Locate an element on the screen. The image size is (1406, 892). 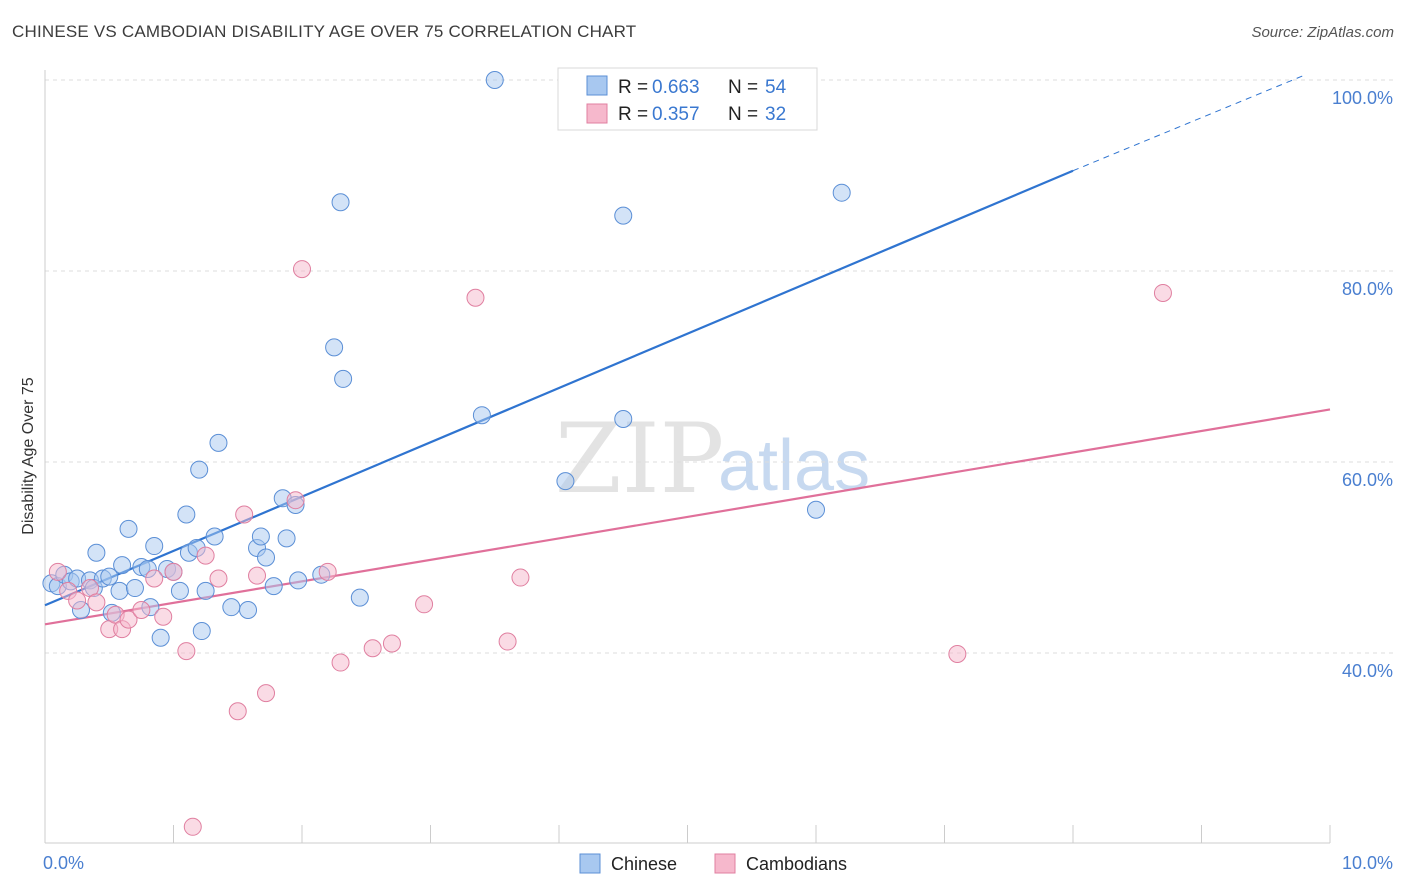
top-legend: R = 0.663 N = 54 R = 0.357 N = 32 is located at coordinates (687, 99).